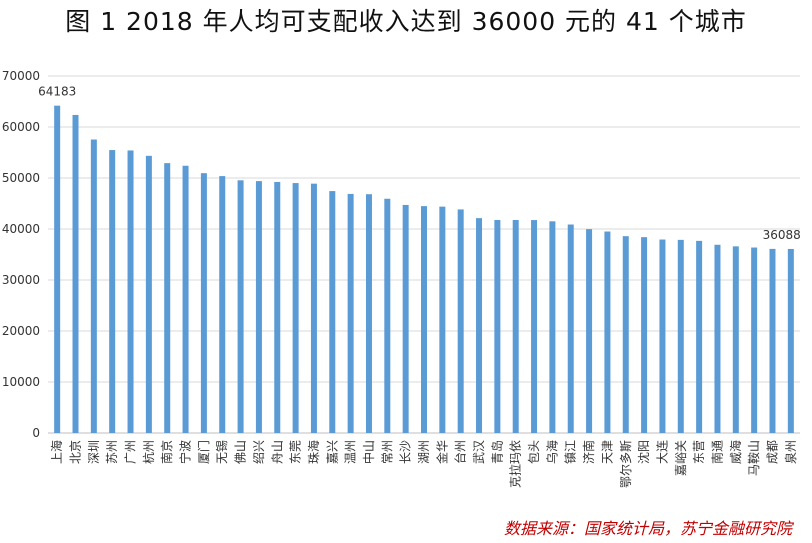 This screenshot has height=543, width=812. I want to click on x-tick-label: 青岛, so click(496, 452).